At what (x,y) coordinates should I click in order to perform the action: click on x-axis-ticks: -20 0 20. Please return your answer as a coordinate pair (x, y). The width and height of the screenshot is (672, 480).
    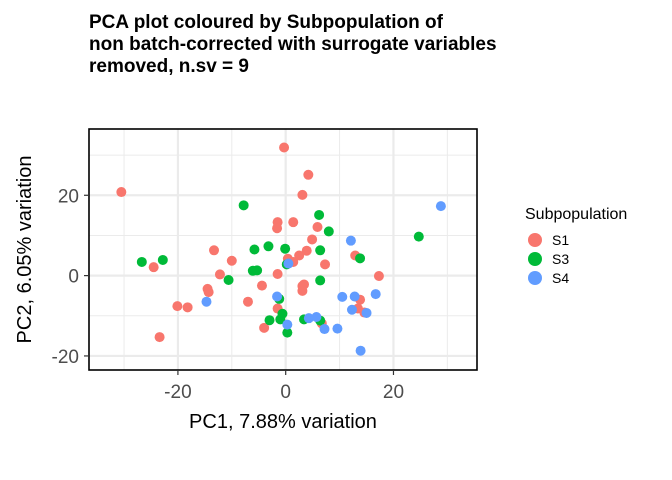
    Looking at the image, I should click on (284, 386).